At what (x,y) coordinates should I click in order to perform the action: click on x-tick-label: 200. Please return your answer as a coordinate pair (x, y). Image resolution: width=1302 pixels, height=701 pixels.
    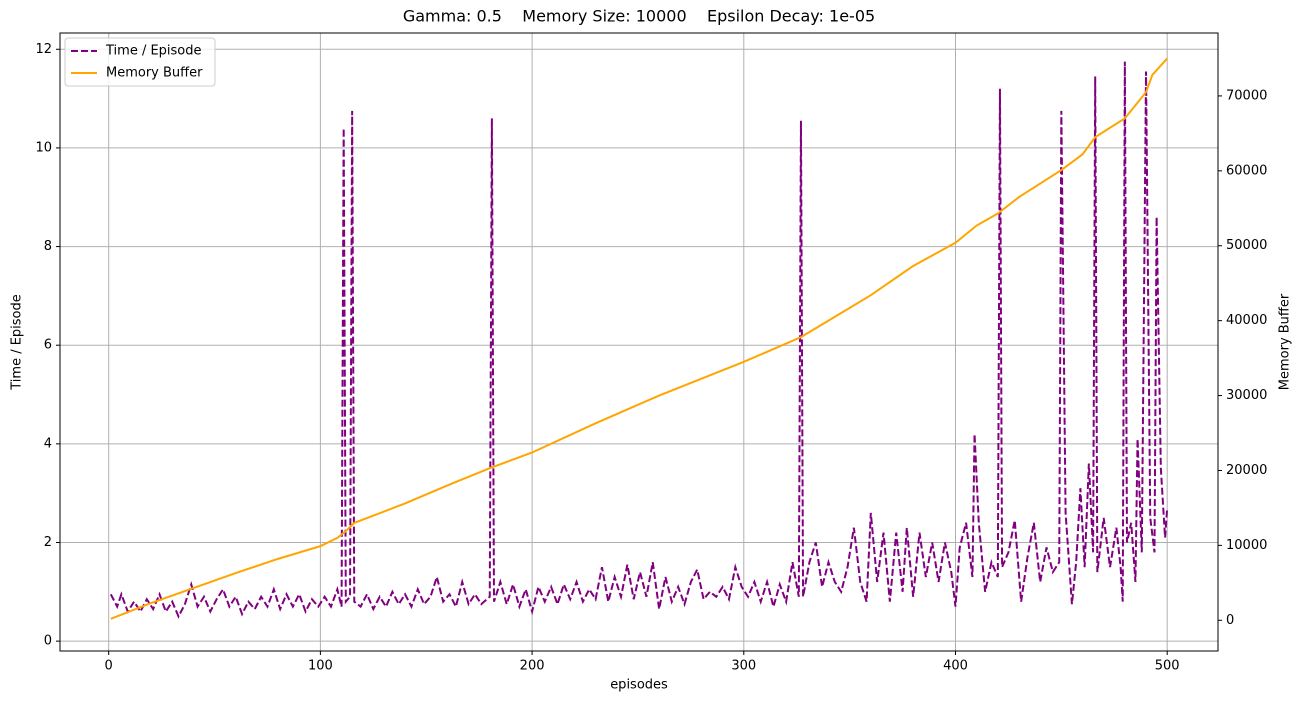
    Looking at the image, I should click on (532, 666).